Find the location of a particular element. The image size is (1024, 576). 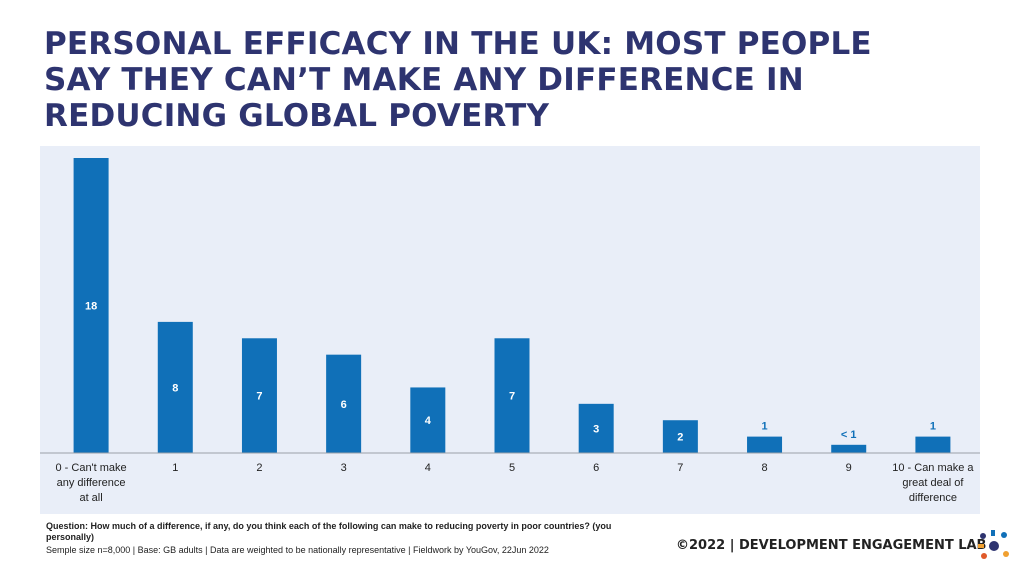

x-tick-label-8: 8 is located at coordinates (764, 468).